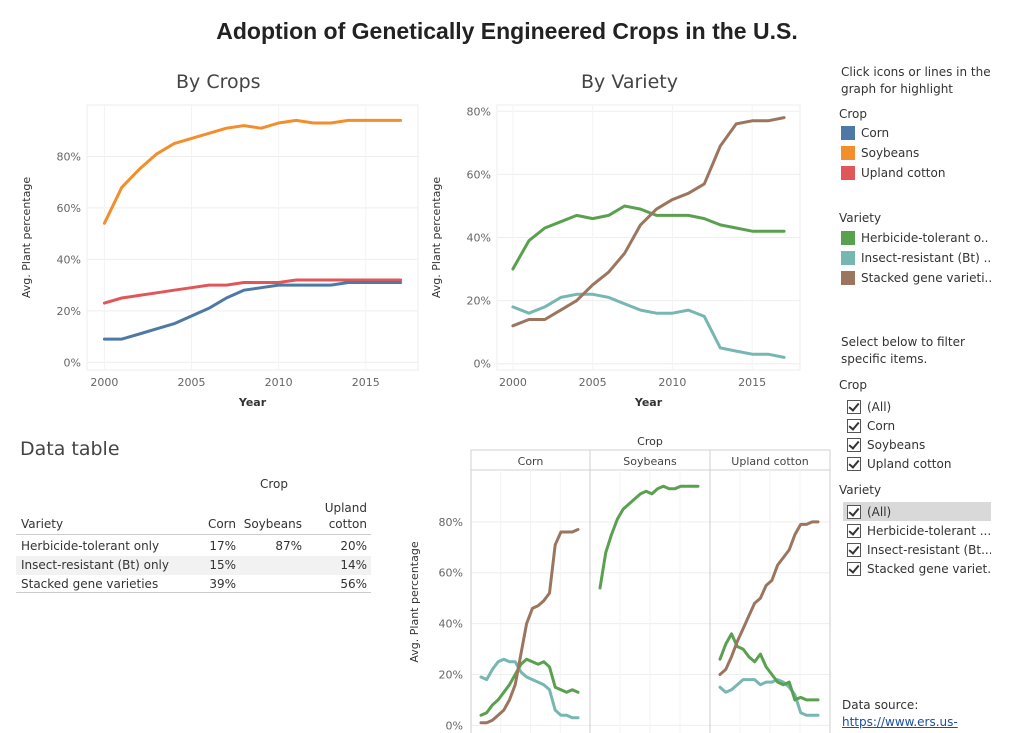 The width and height of the screenshot is (1014, 733). I want to click on legend-item-cotton: Upland cotton, so click(893, 173).